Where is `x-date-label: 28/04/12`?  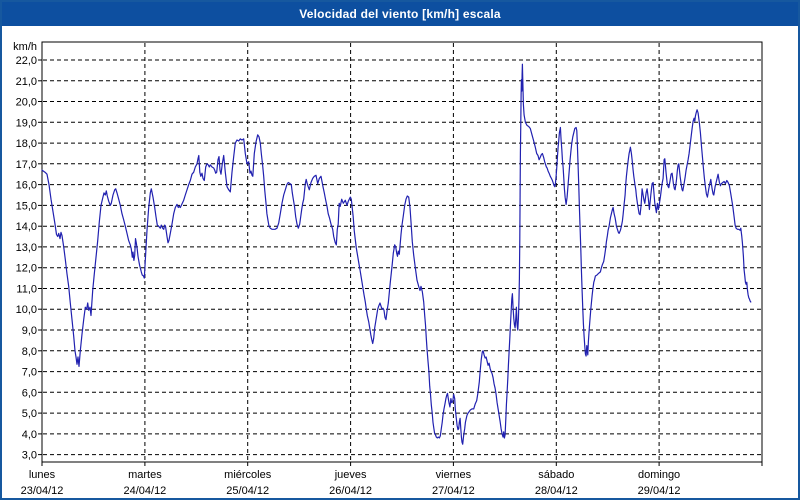 x-date-label: 28/04/12 is located at coordinates (556, 491).